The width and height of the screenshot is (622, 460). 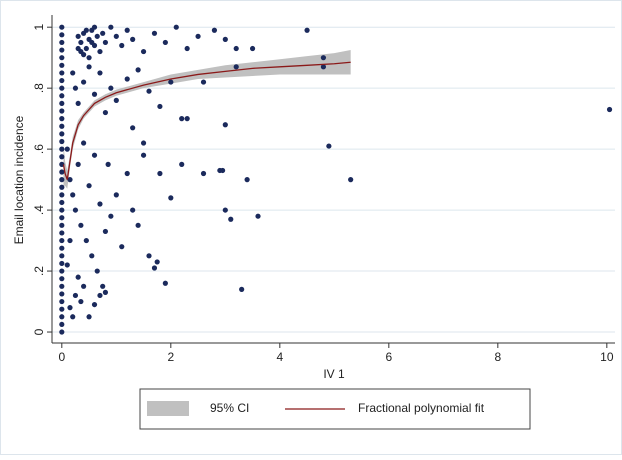 I want to click on x-tick-label: 0, so click(x=61, y=357).